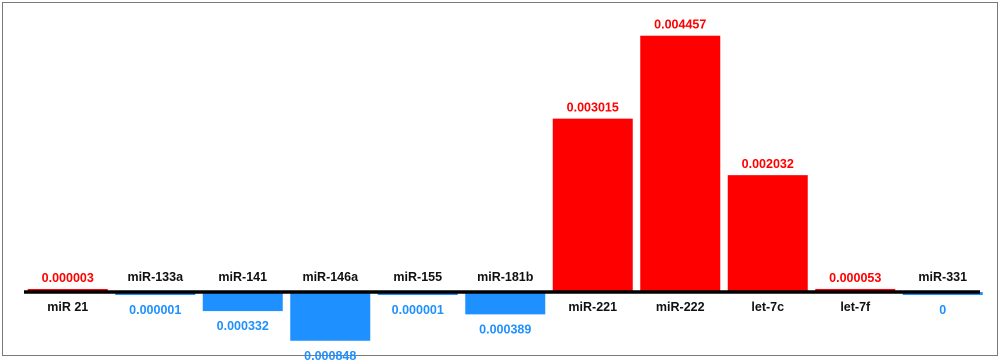 This screenshot has height=361, width=1003. What do you see at coordinates (330, 355) in the screenshot?
I see `value-label-4: 0.000848` at bounding box center [330, 355].